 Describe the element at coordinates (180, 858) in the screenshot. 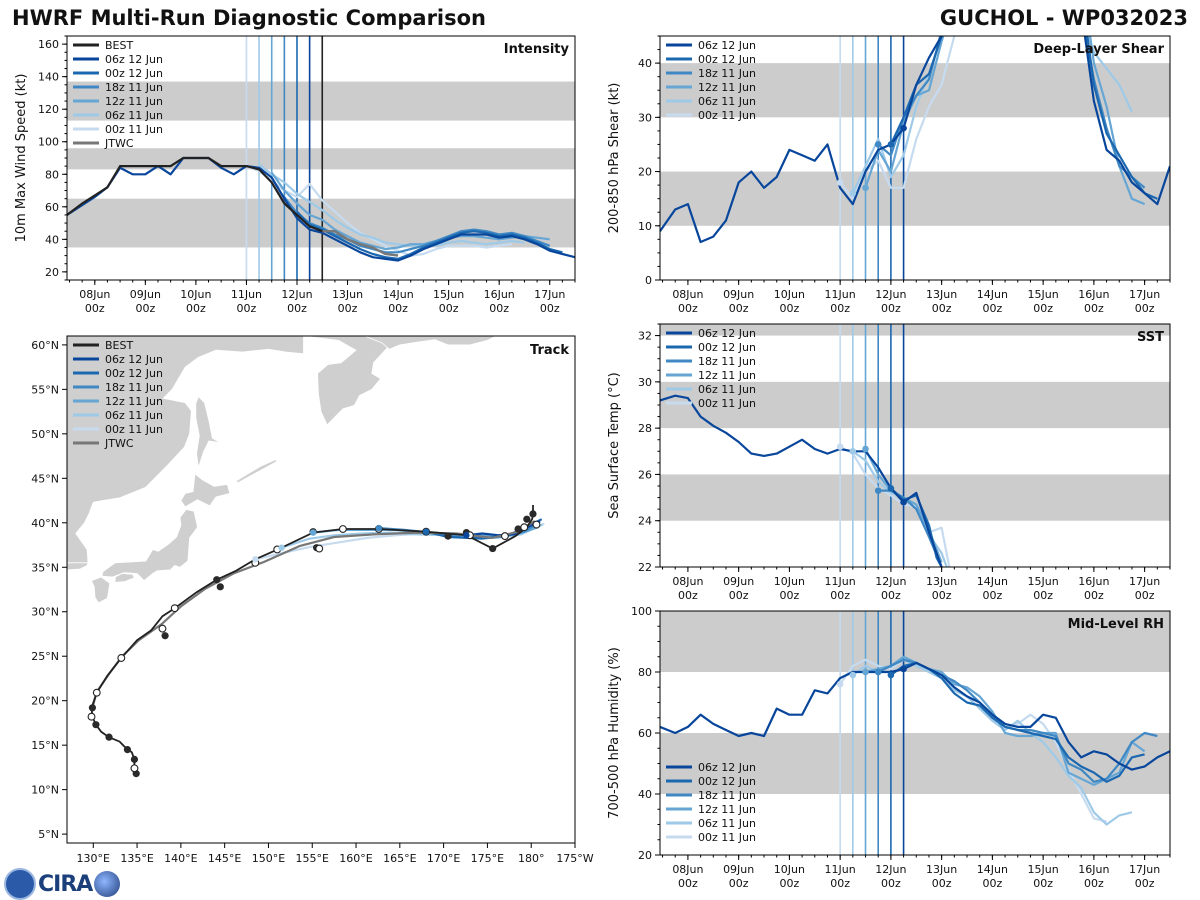

I see `lon-tick-label: 140°E` at that location.